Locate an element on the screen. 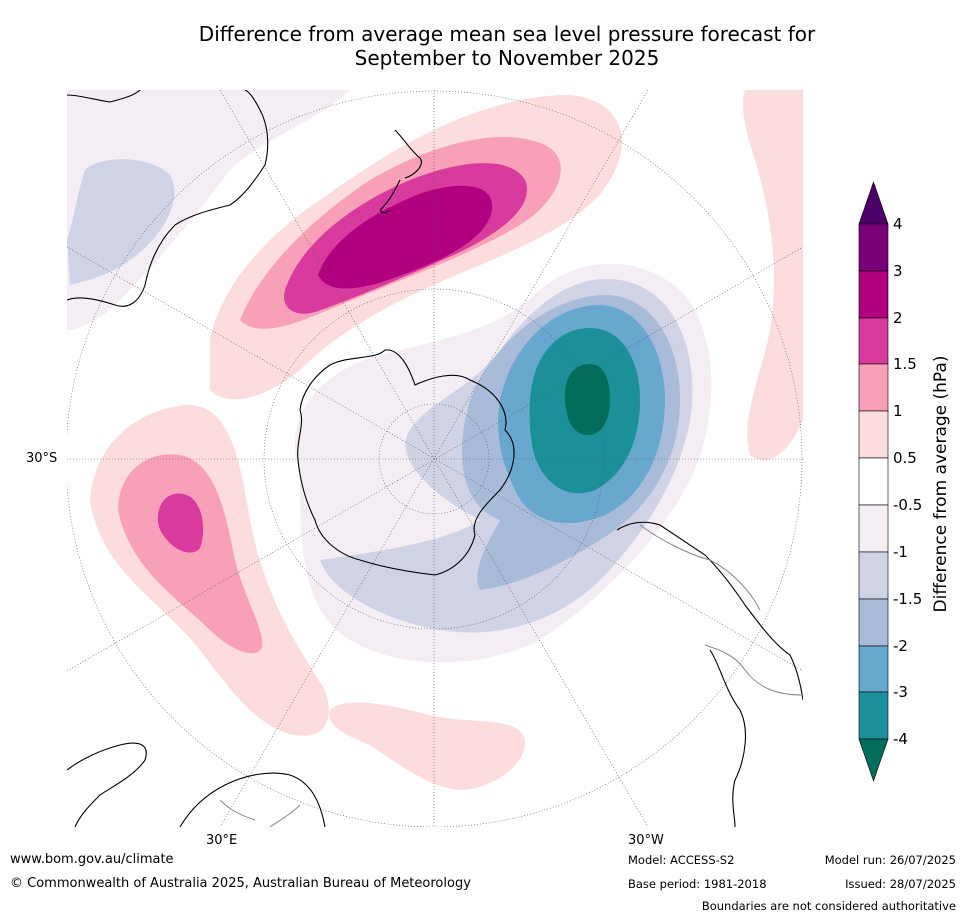 The image size is (965, 919). colorbar-tick: -1 is located at coordinates (900, 552).